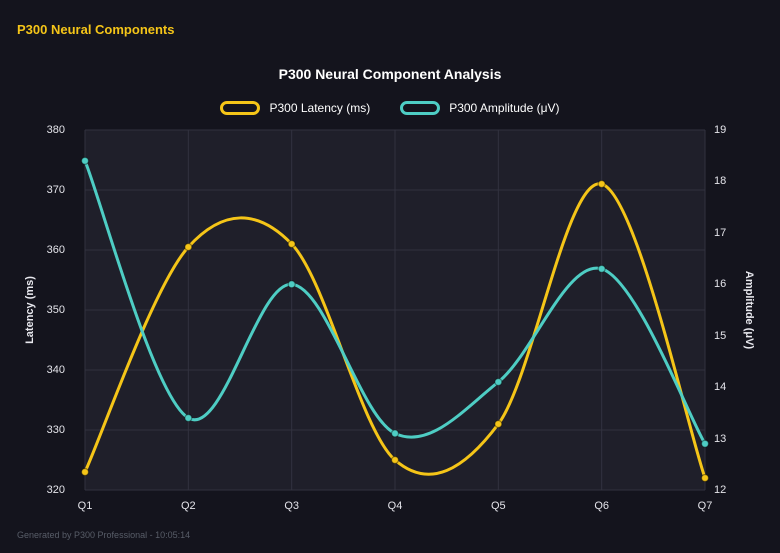 This screenshot has width=780, height=553. I want to click on legend-item-latency: P300 Latency (ms), so click(295, 108).